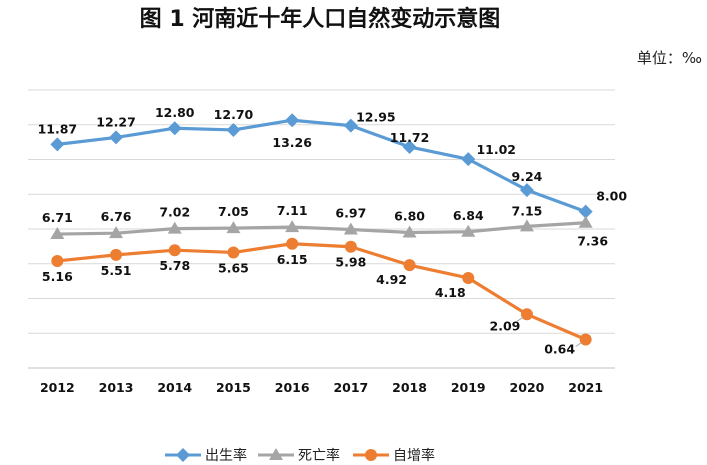 This screenshot has width=707, height=465. What do you see at coordinates (233, 387) in the screenshot?
I see `x-tick-label: 2015` at bounding box center [233, 387].